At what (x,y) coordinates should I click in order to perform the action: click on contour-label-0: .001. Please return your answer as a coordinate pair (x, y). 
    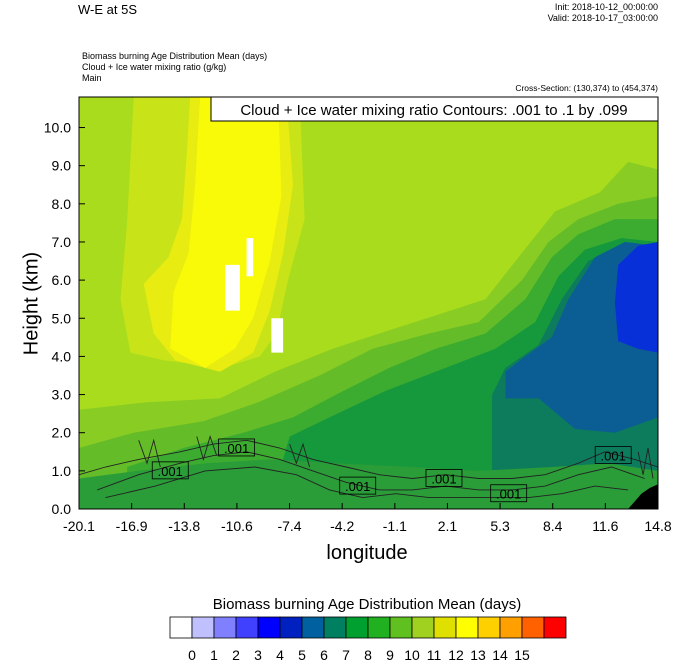
    Looking at the image, I should click on (170, 471).